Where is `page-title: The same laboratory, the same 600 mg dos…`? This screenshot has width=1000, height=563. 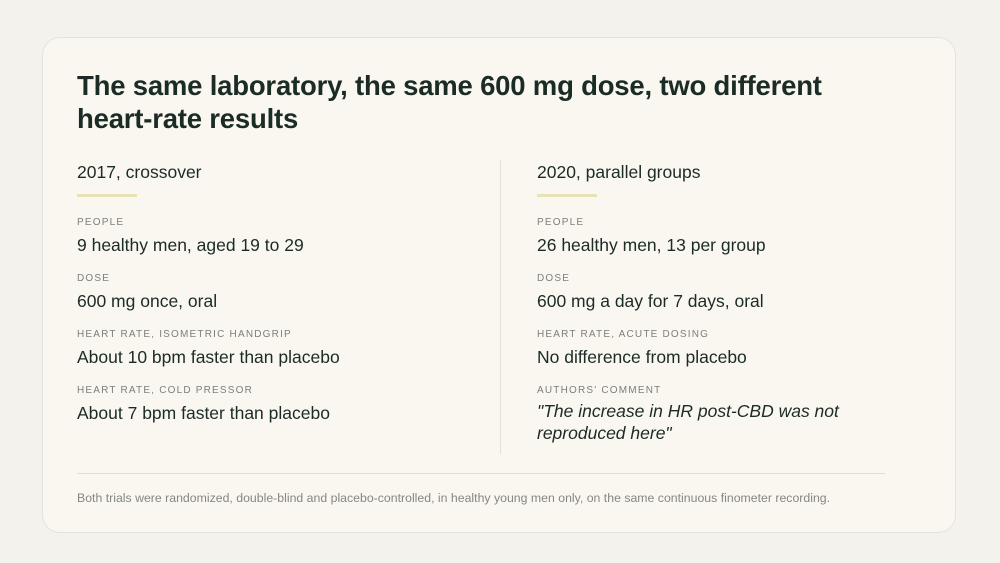 page-title: The same laboratory, the same 600 mg dos… is located at coordinates (449, 102).